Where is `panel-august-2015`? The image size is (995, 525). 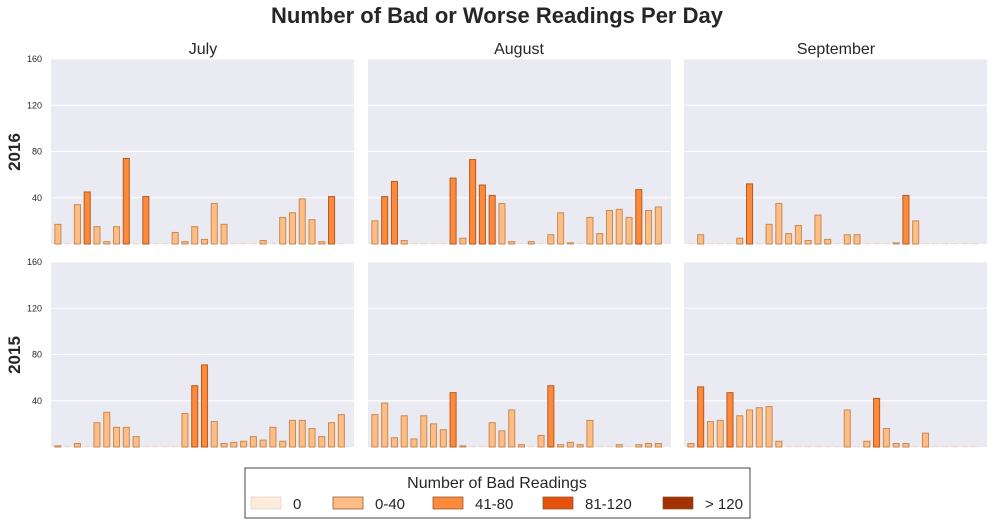
panel-august-2015 is located at coordinates (519, 354).